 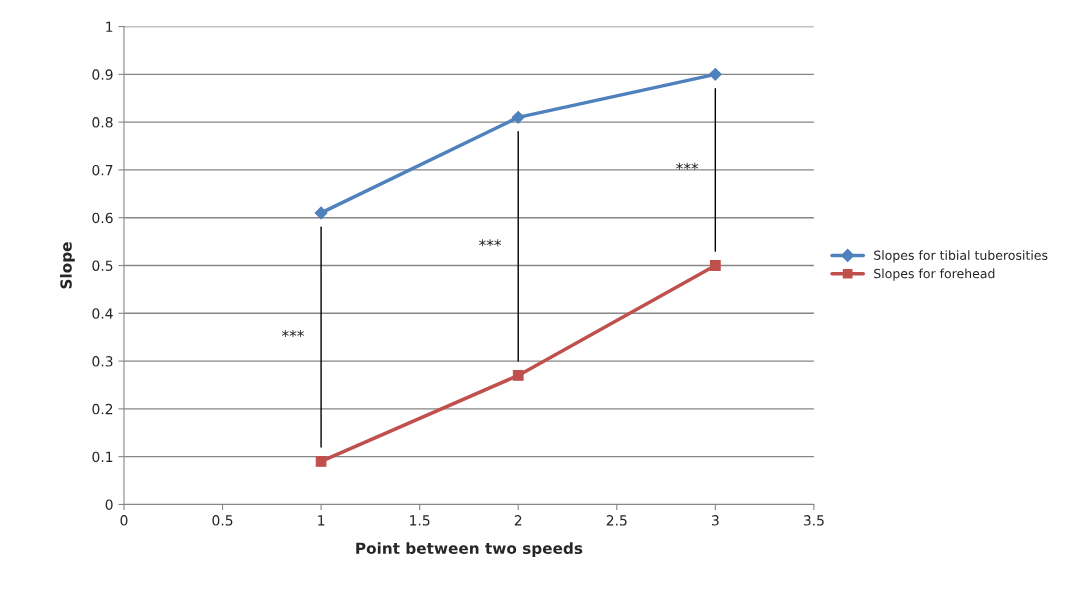 What do you see at coordinates (616, 520) in the screenshot?
I see `x-tick-label: 2.5` at bounding box center [616, 520].